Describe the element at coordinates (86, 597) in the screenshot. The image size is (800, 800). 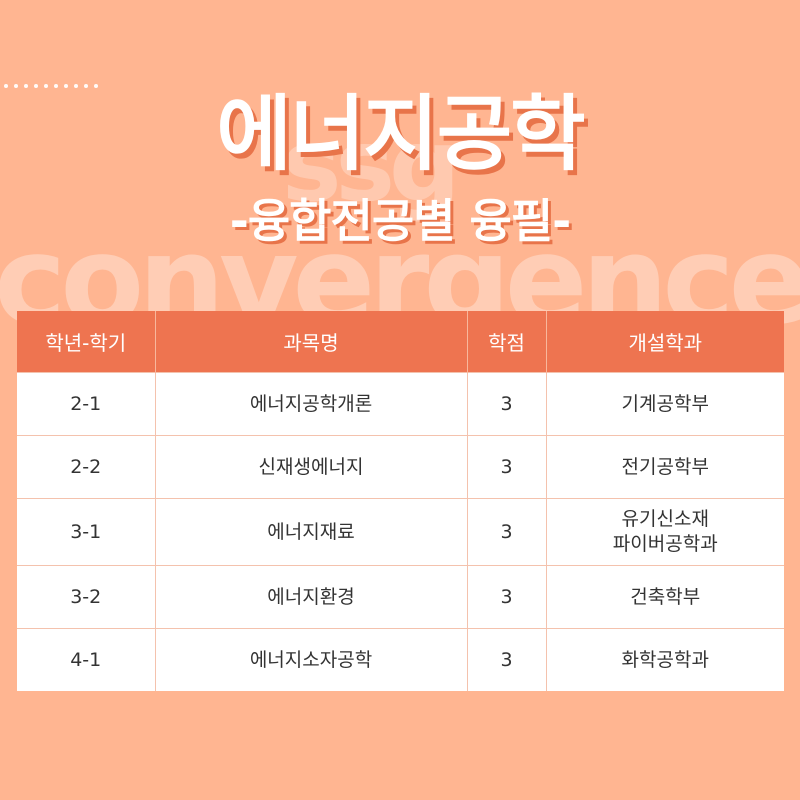
I see `cell-term: 3-2` at that location.